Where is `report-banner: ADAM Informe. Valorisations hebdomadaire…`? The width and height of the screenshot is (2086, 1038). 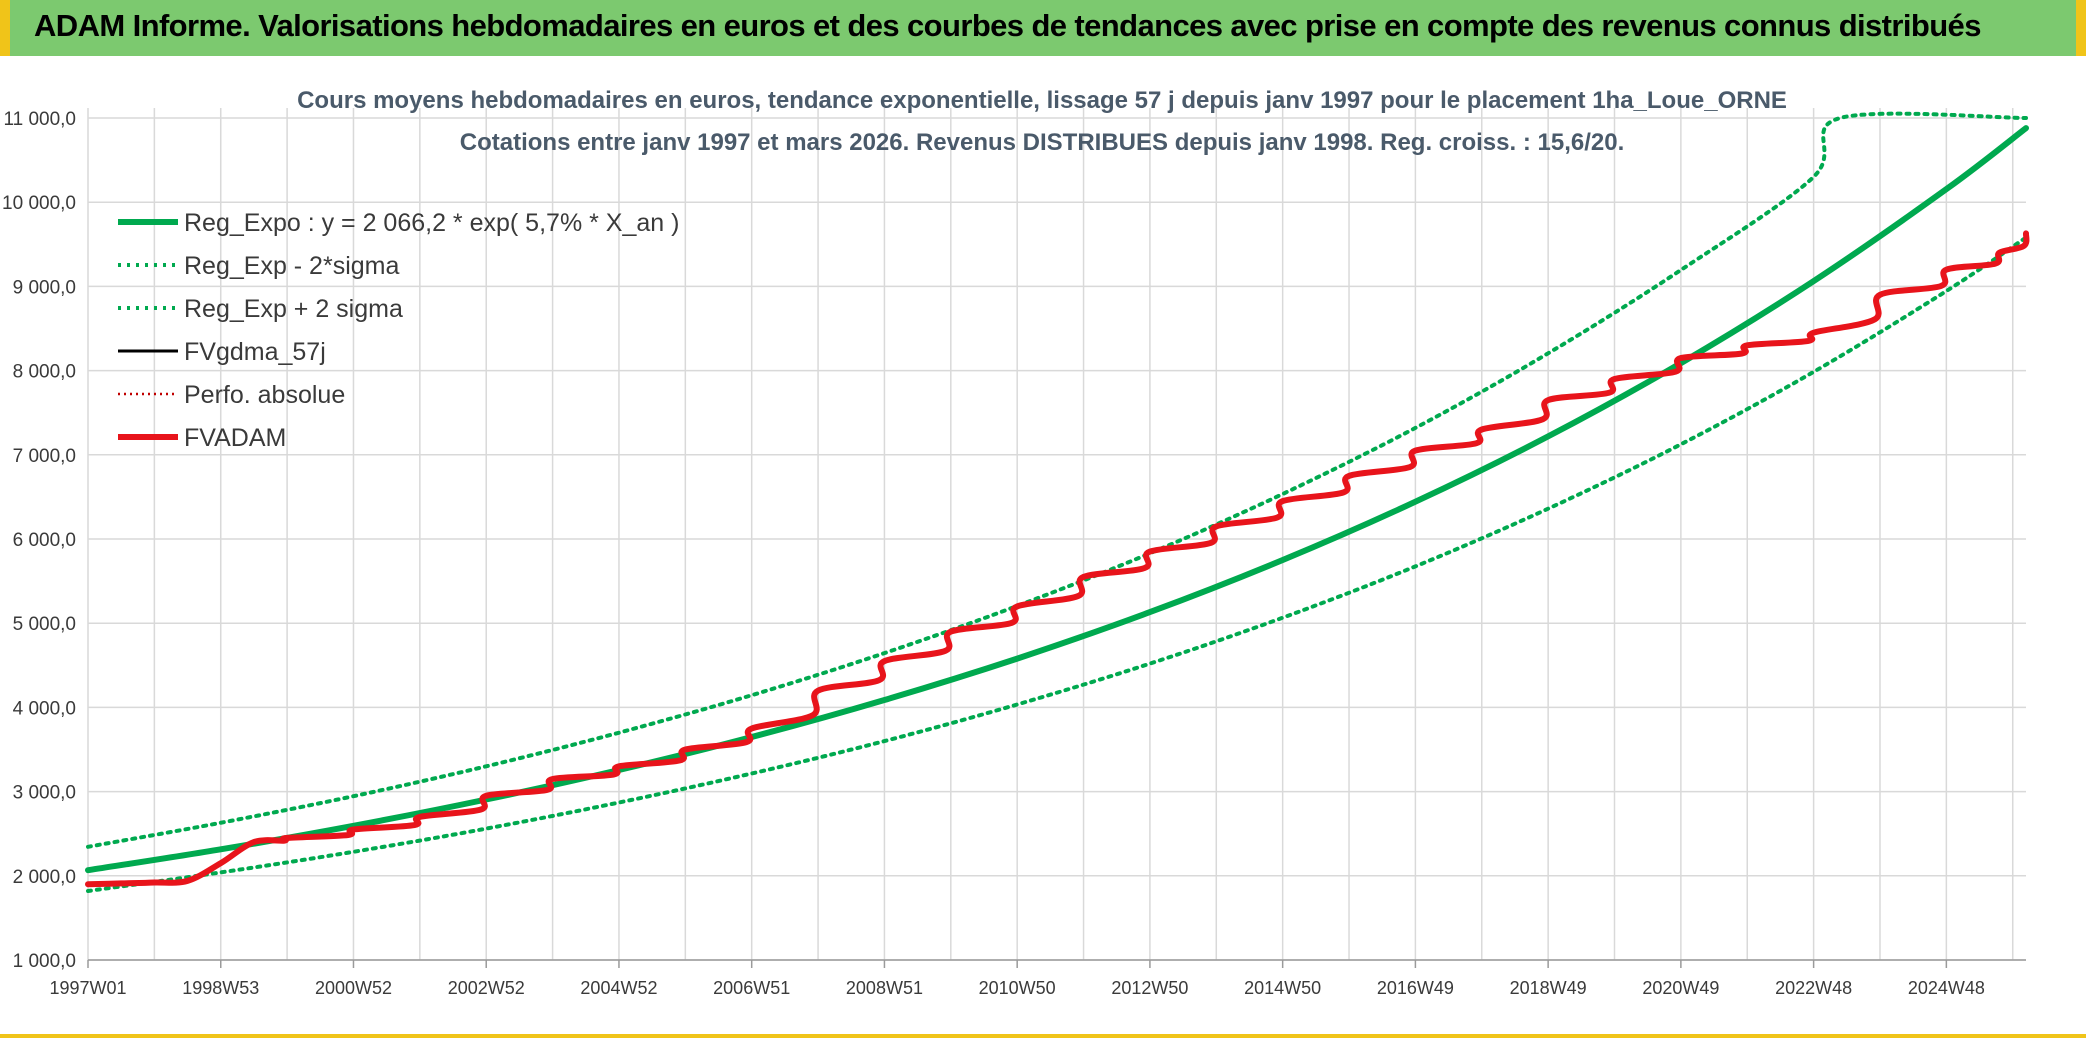 report-banner: ADAM Informe. Valorisations hebdomadaire… is located at coordinates (1043, 28).